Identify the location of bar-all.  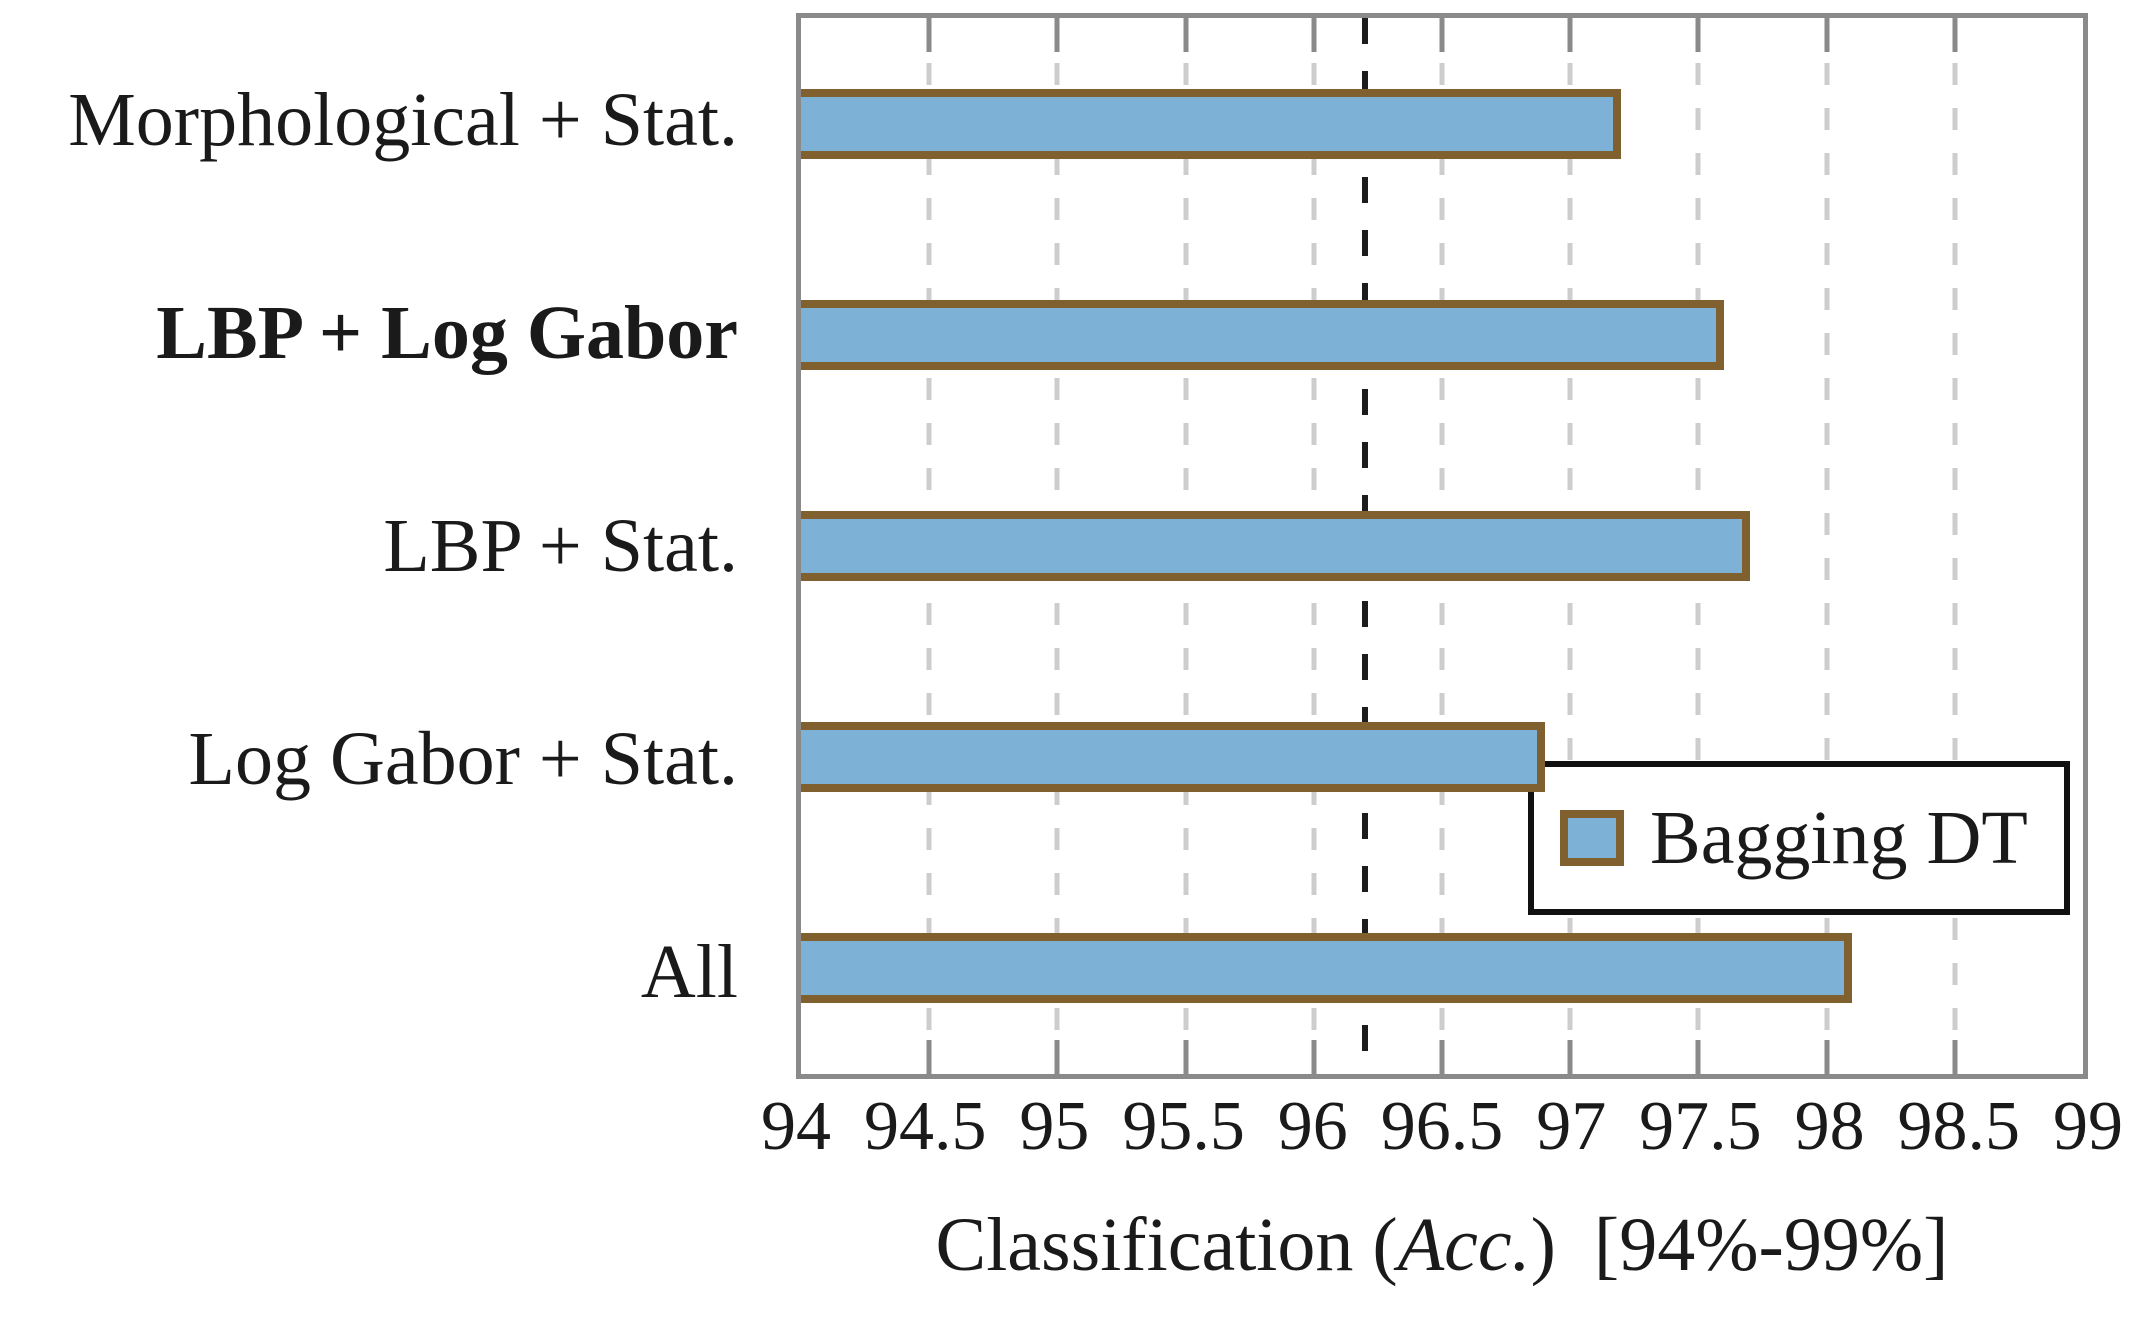
(1327, 968).